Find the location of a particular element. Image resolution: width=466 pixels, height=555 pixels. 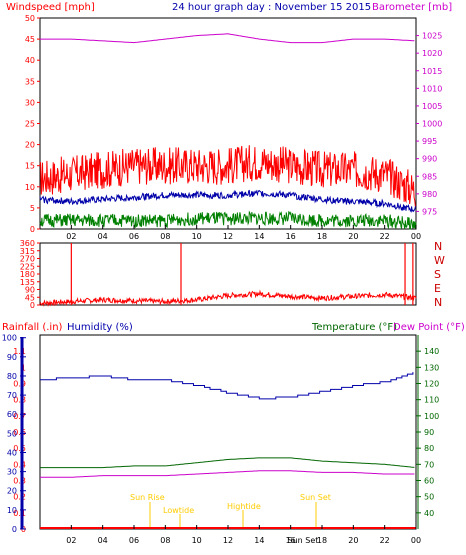

rain-y-tick-label: 1.1 is located at coordinates (19, 351).